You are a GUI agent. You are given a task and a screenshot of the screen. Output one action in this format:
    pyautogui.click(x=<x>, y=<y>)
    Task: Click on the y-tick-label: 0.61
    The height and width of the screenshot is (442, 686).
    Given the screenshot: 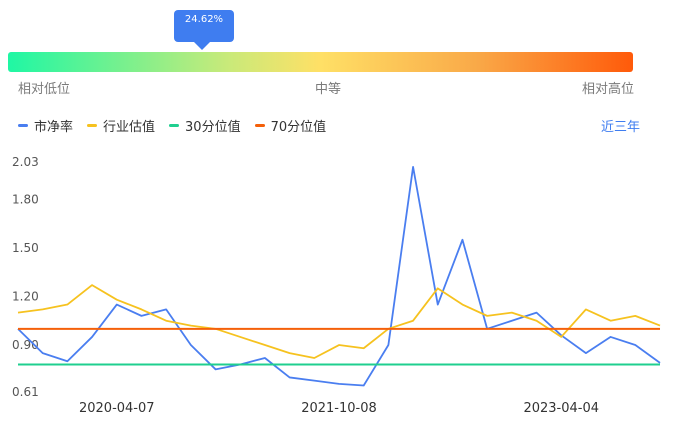 What is the action you would take?
    pyautogui.click(x=25, y=392)
    